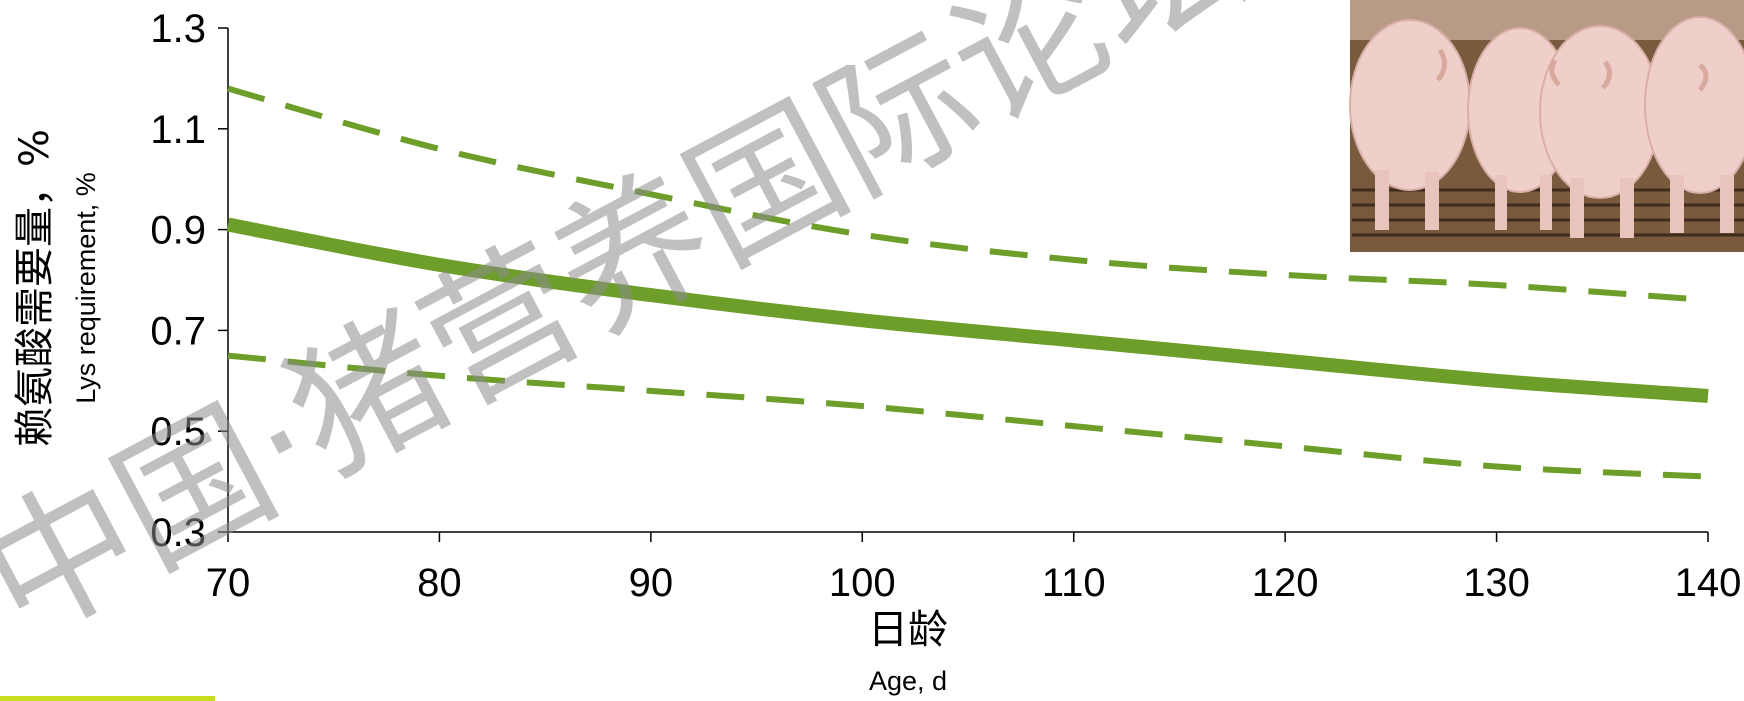  What do you see at coordinates (908, 630) in the screenshot?
I see `x-axis-title: 日龄` at bounding box center [908, 630].